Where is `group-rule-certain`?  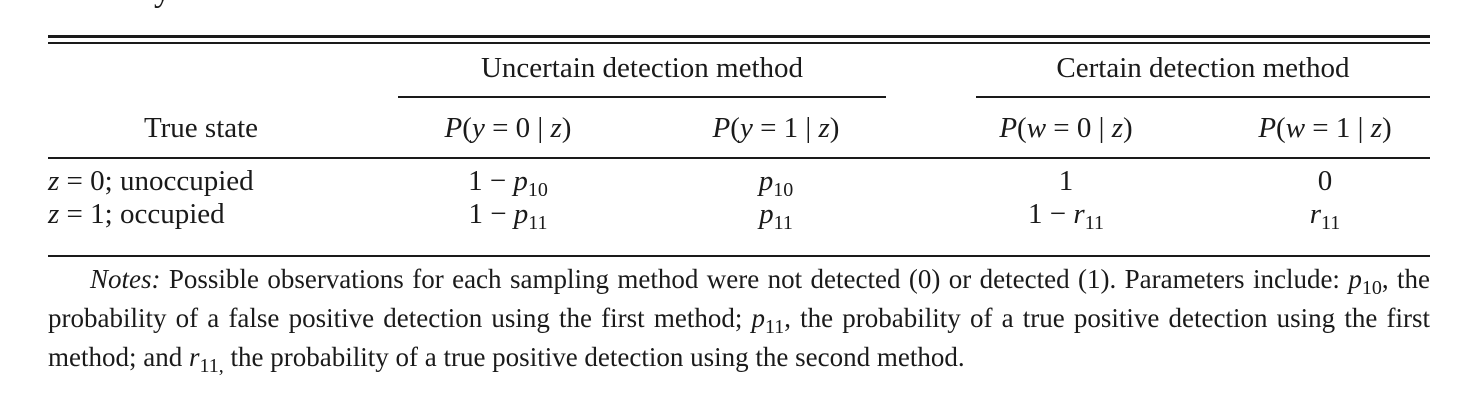 group-rule-certain is located at coordinates (1203, 97).